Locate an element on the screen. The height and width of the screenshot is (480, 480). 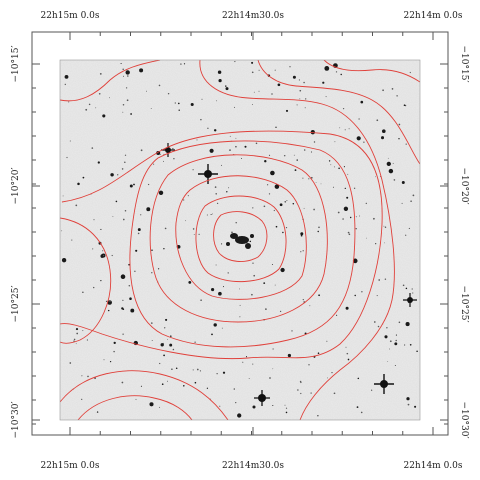
ra-tick-label: 22h14m30.0s is located at coordinates (253, 16).